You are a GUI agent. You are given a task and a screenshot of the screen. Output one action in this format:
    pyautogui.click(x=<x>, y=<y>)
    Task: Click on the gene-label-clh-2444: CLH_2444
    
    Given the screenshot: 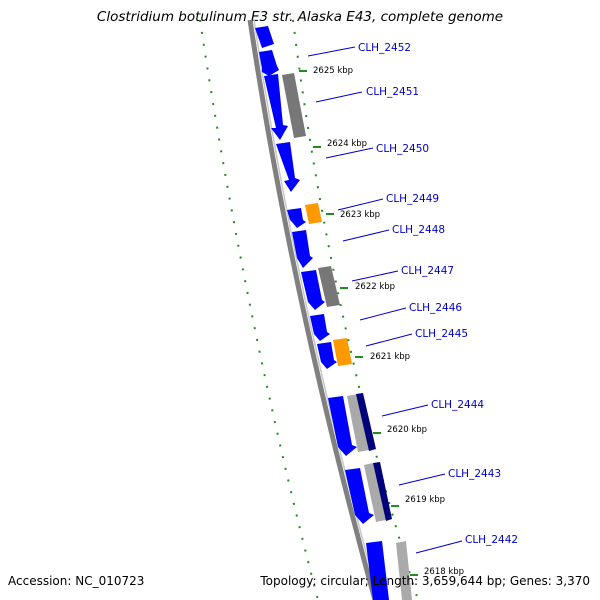 What is the action you would take?
    pyautogui.click(x=457, y=405)
    